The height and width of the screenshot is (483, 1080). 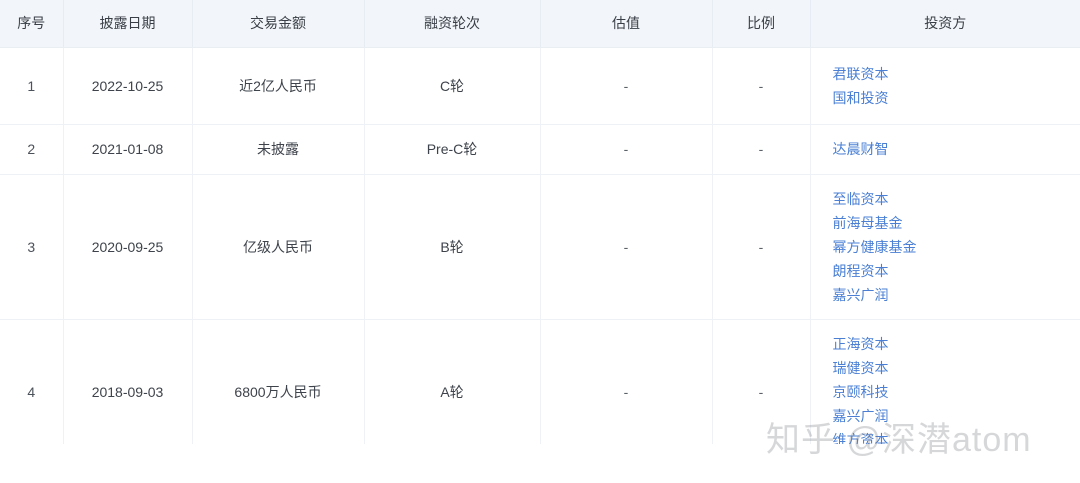 I want to click on table-row: 2 2021-01-08 未披露 Pre-C轮 - - 达晨财智, so click(x=540, y=149).